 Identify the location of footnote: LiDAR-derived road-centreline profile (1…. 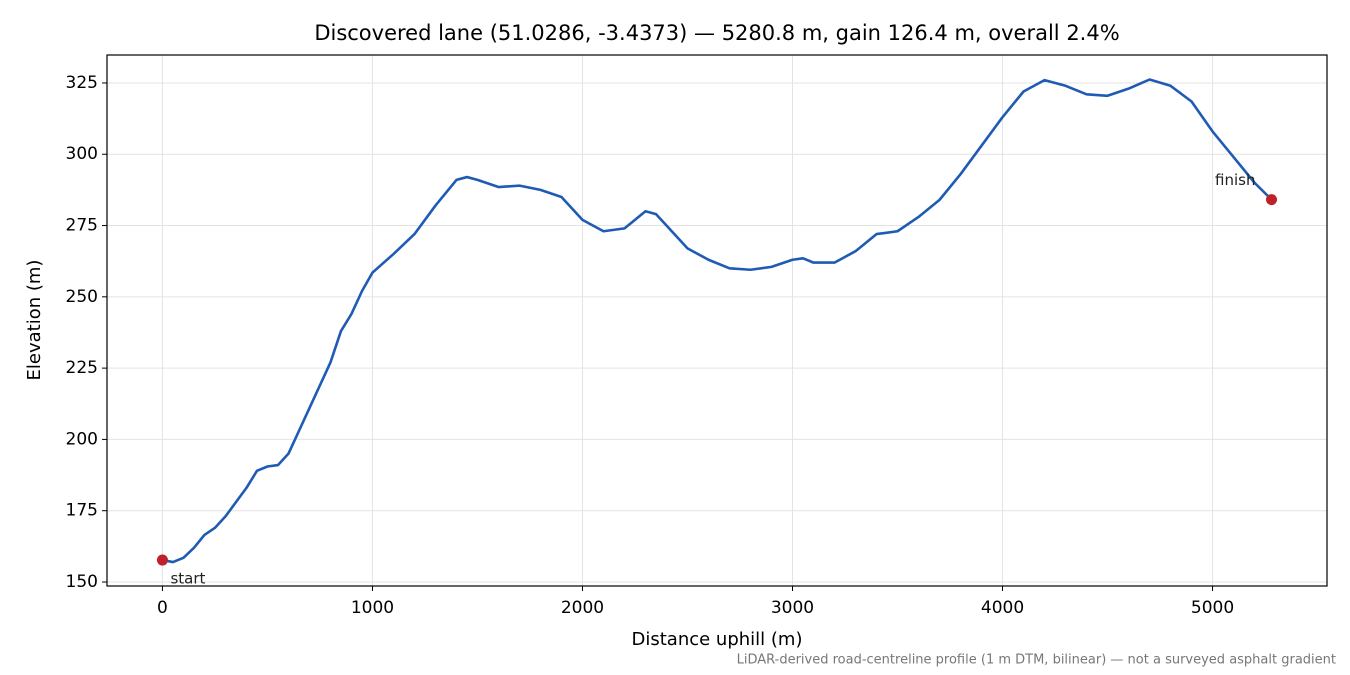
(1036, 660).